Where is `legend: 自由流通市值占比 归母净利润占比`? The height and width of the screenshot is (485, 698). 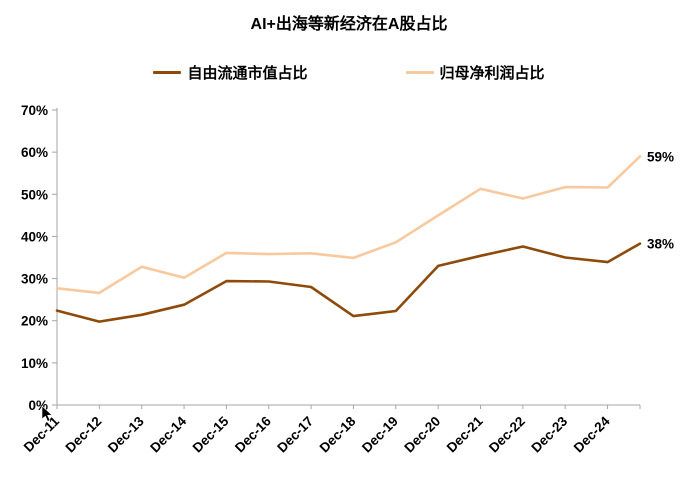 legend: 自由流通市值占比 归母净利润占比 is located at coordinates (349, 72).